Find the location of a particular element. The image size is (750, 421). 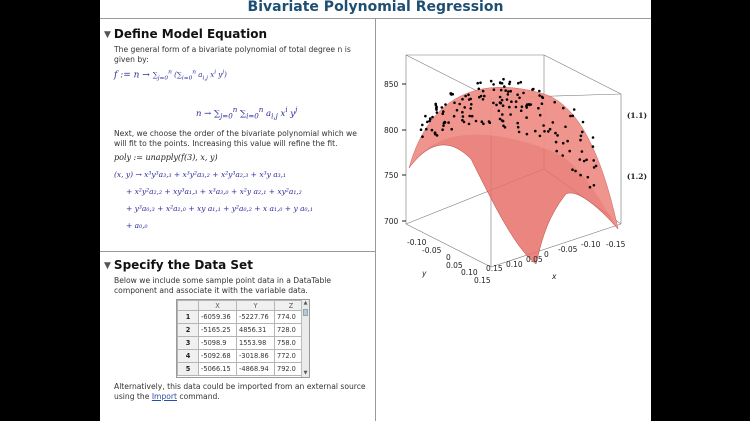

table-cell: -5165.25 is located at coordinates (217, 330).